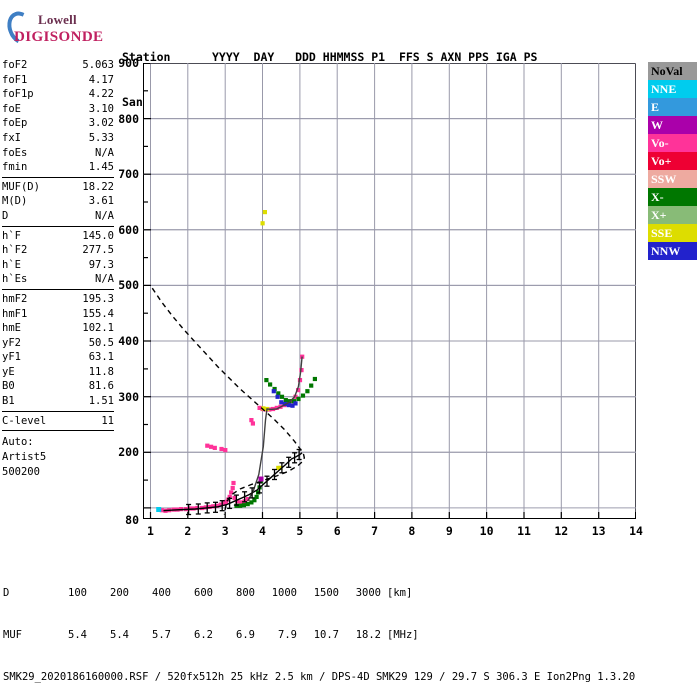 The height and width of the screenshot is (698, 700). Describe the element at coordinates (58, 216) in the screenshot. I see `param-row: D N/A` at that location.